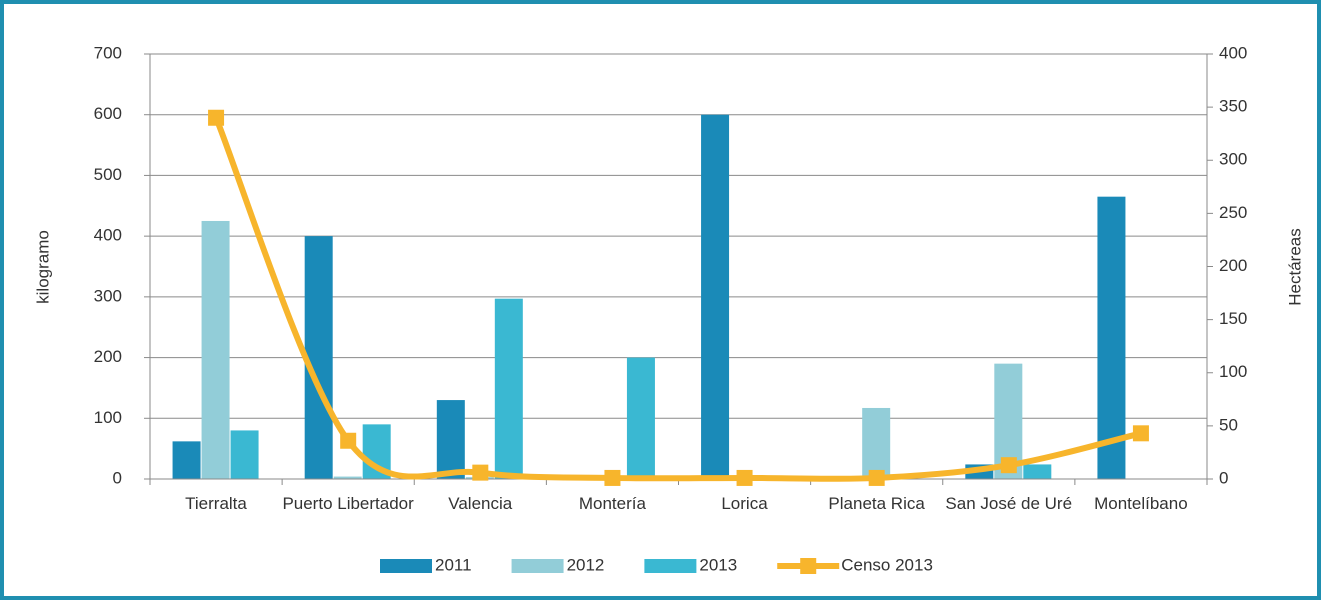  Describe the element at coordinates (348, 503) in the screenshot. I see `x-tick-label: Puerto Libertador` at that location.